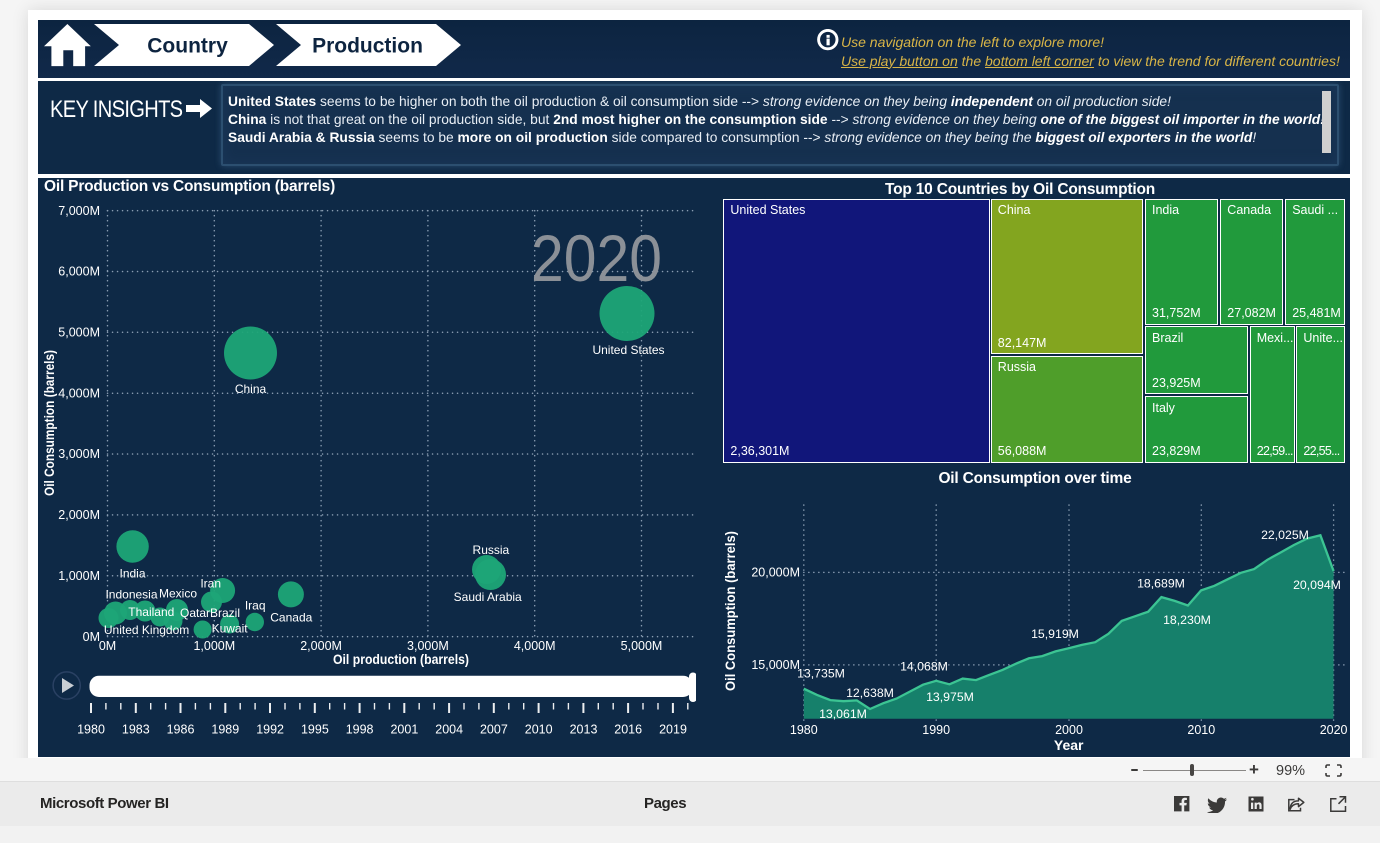 This screenshot has width=1380, height=843. I want to click on svg-text: Production, so click(367, 46).